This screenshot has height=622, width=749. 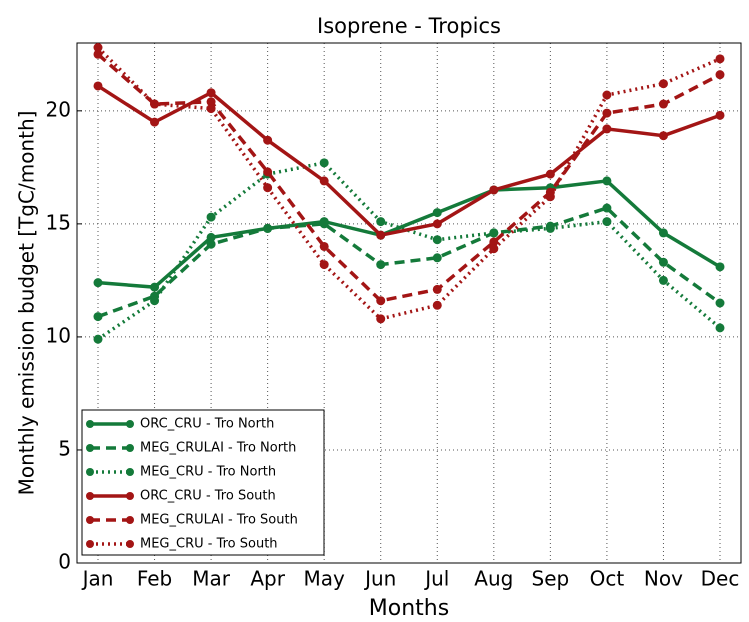 I want to click on x-tick-label: Jul, so click(x=436, y=579).